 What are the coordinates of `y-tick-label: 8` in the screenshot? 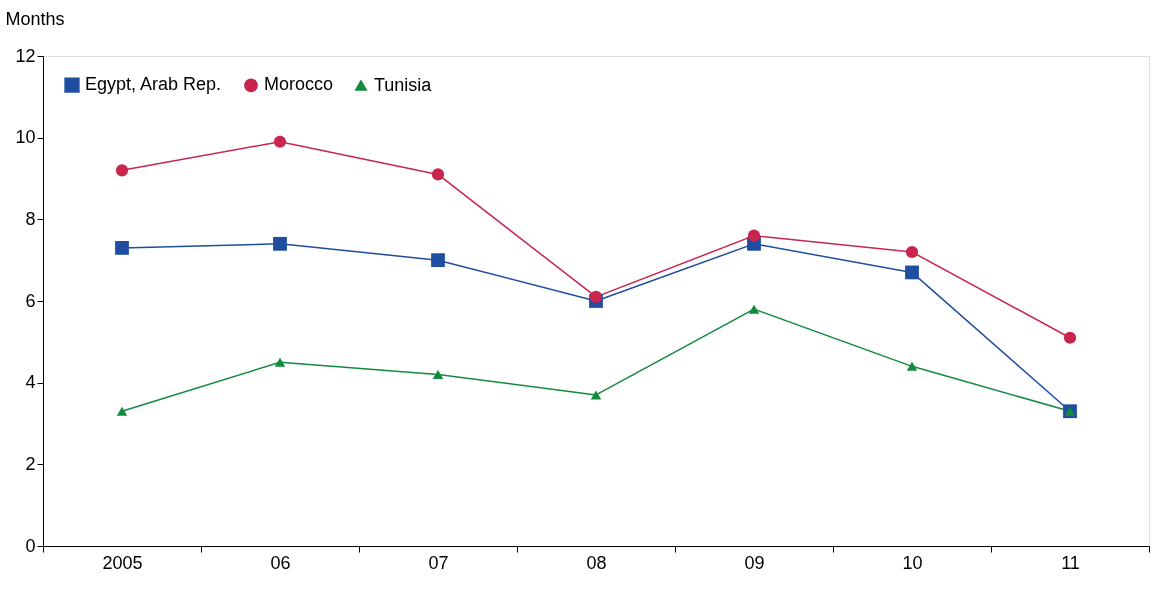 It's located at (30, 218).